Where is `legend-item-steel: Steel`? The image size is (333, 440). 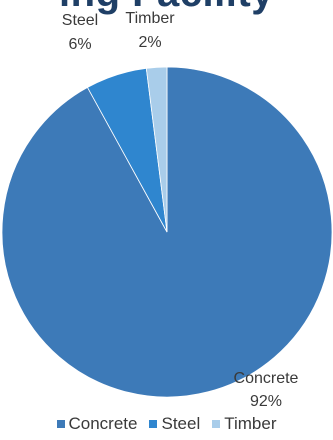
legend-item-steel: Steel is located at coordinates (174, 424).